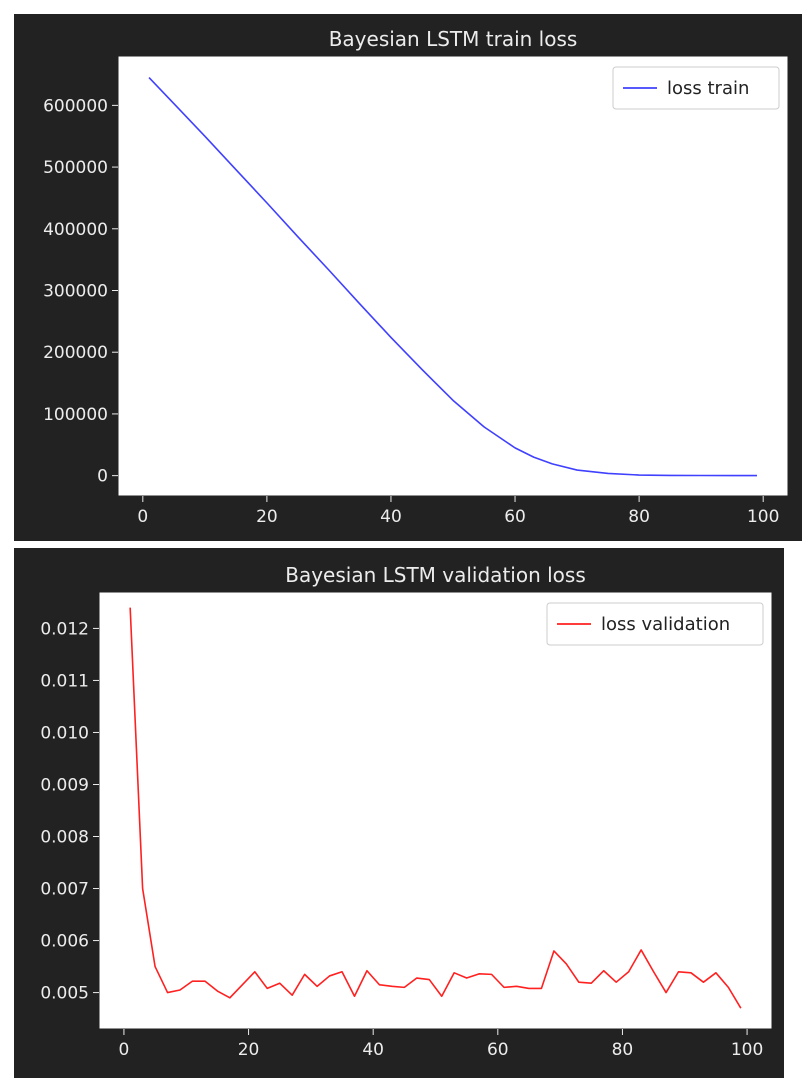 This screenshot has height=1086, width=810. What do you see at coordinates (64, 942) in the screenshot?
I see `y-tick-label: 0.006` at bounding box center [64, 942].